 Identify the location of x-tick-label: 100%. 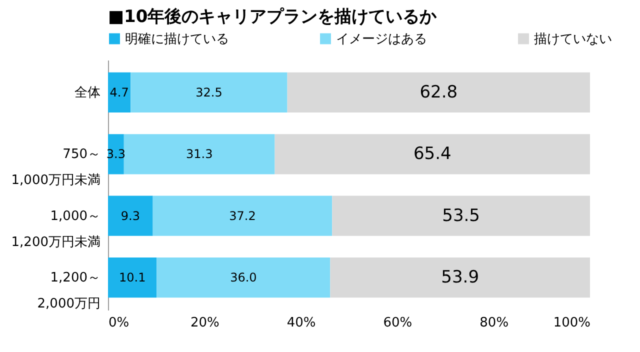
(571, 323).